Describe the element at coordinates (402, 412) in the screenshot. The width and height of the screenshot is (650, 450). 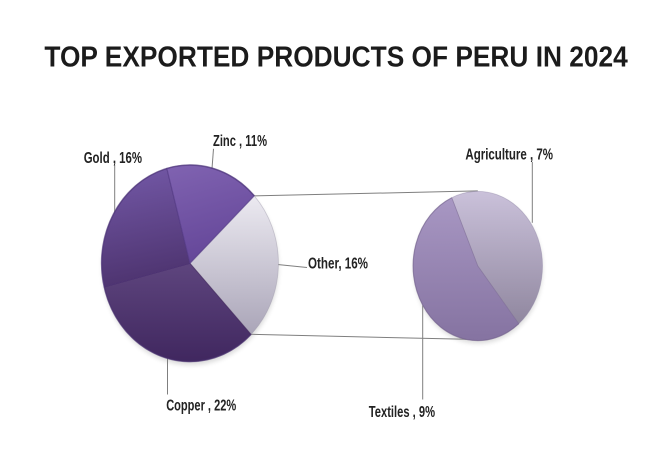
I see `svg-text: Textiles , 9%` at that location.